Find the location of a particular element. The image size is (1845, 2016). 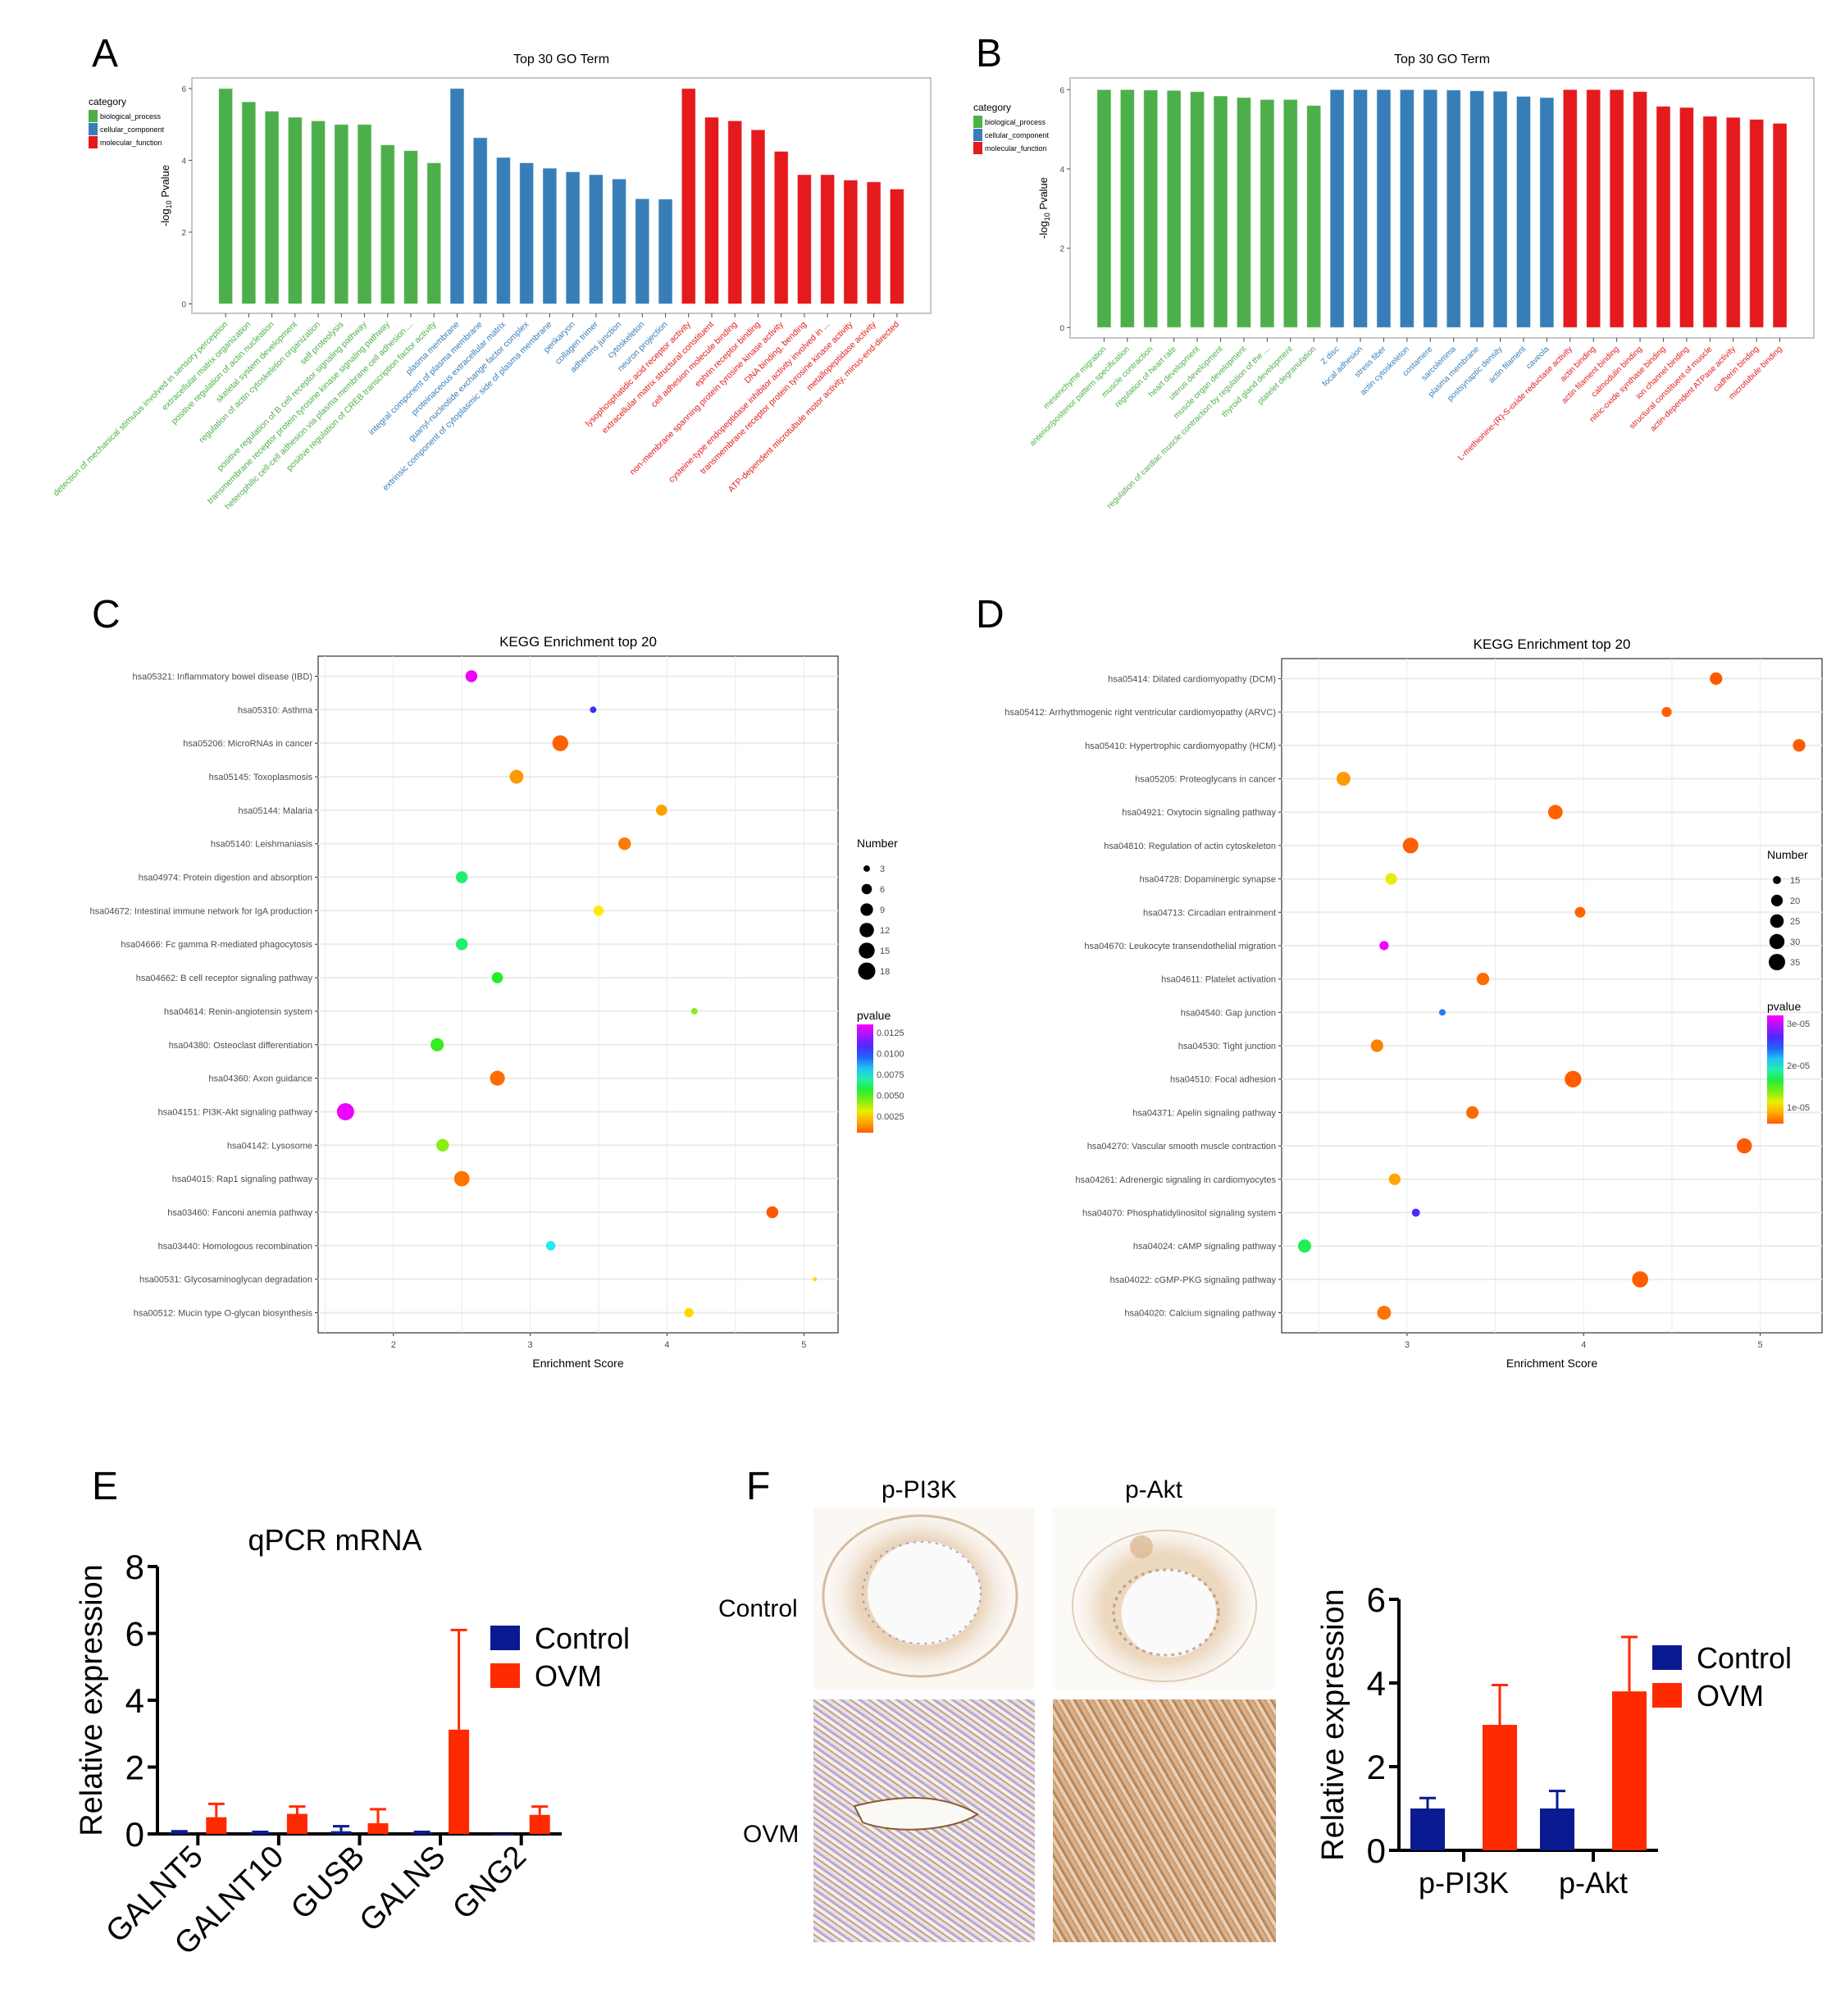

lumen-shape is located at coordinates (916, 1814).